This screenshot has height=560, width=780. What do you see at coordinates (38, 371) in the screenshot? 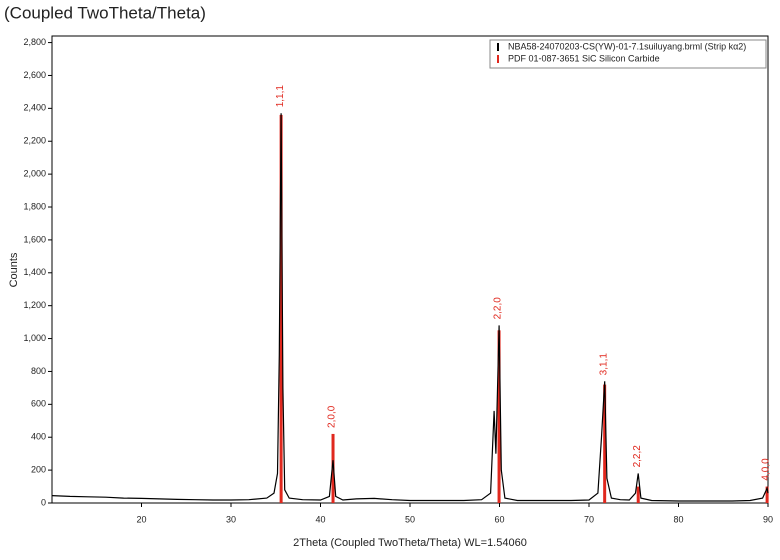
I see `y-tick-label: 800` at bounding box center [38, 371].